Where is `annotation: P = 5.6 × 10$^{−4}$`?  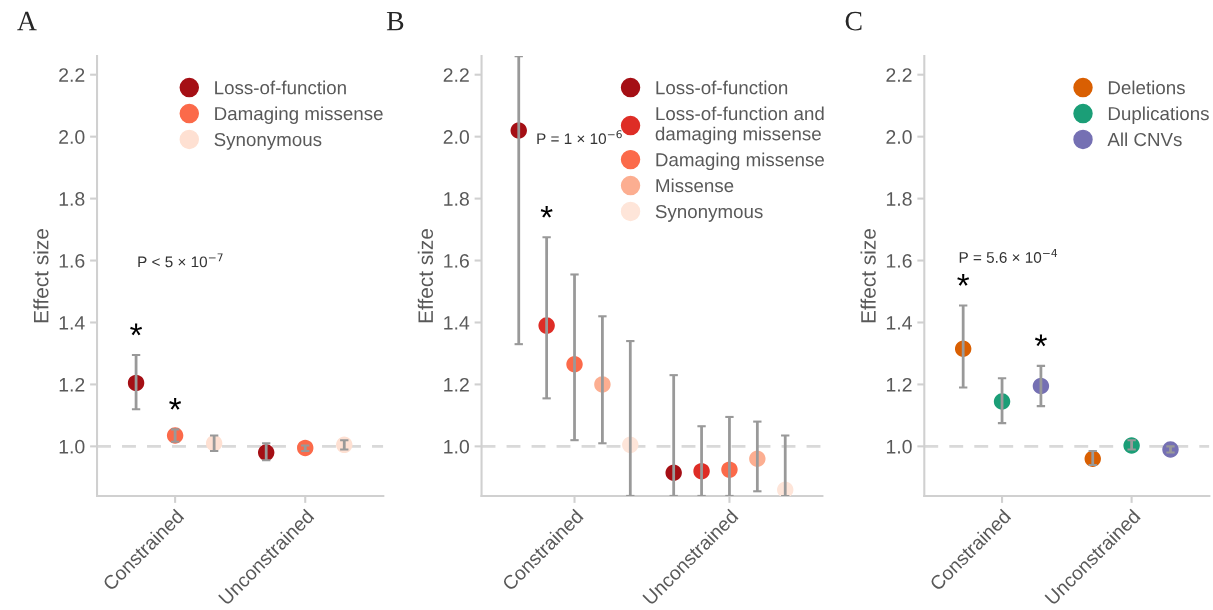
annotation: P = 5.6 × 10$^{−4}$ is located at coordinates (1008, 256).